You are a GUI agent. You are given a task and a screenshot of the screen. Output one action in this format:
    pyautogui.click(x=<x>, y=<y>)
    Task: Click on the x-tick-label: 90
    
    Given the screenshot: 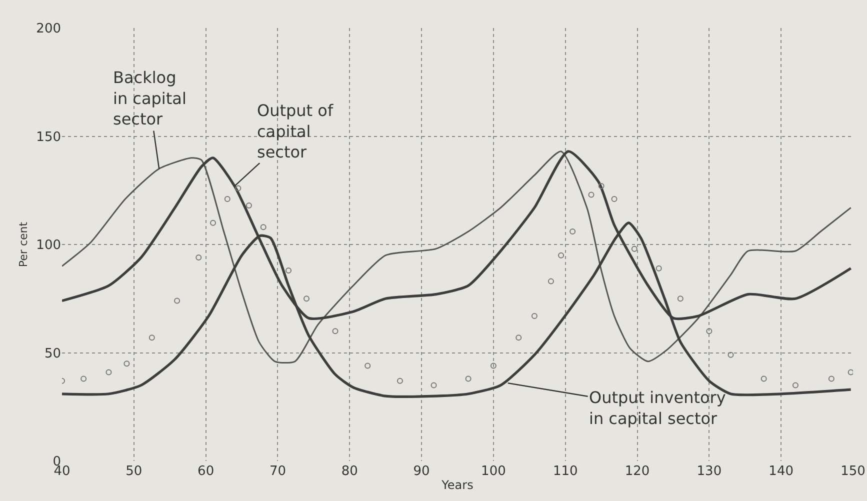 What is the action you would take?
    pyautogui.click(x=421, y=471)
    